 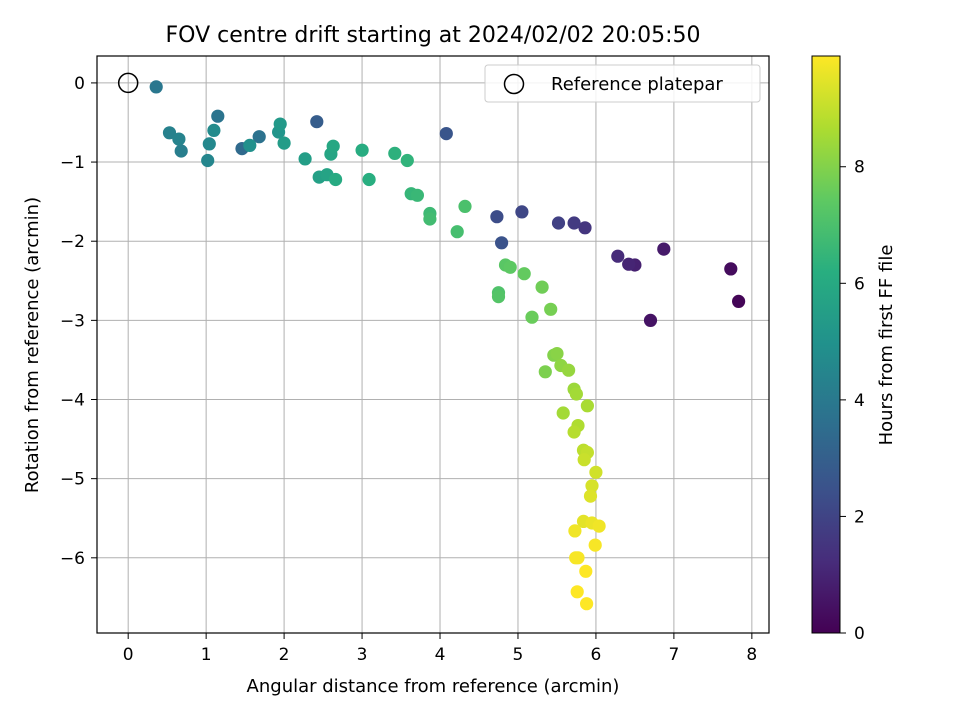 I want to click on y-tick-label: 0, so click(x=79, y=84).